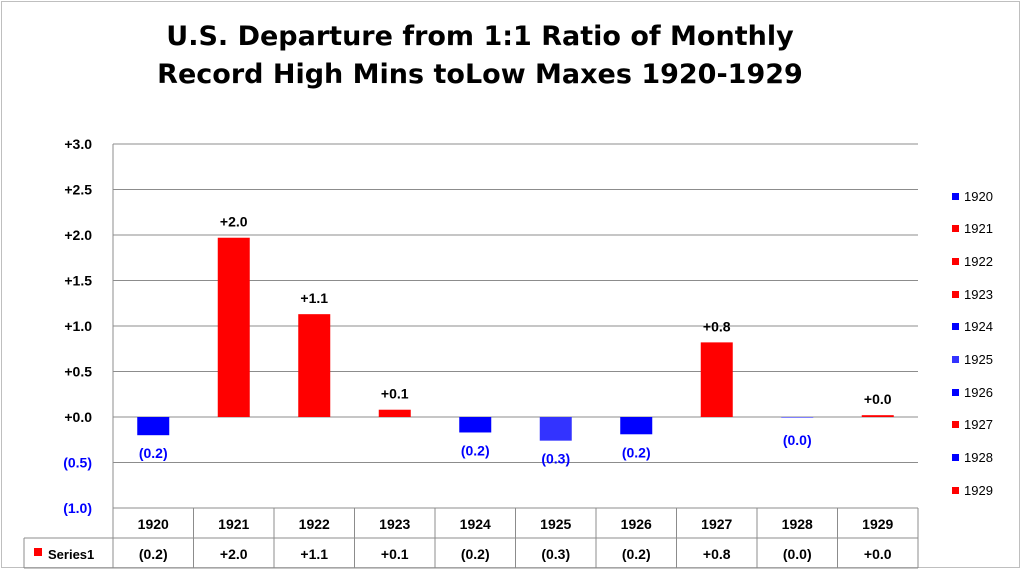  I want to click on chart-title-line-1: U.S. Departure from 1:1 Ratio of Monthly, so click(480, 36).